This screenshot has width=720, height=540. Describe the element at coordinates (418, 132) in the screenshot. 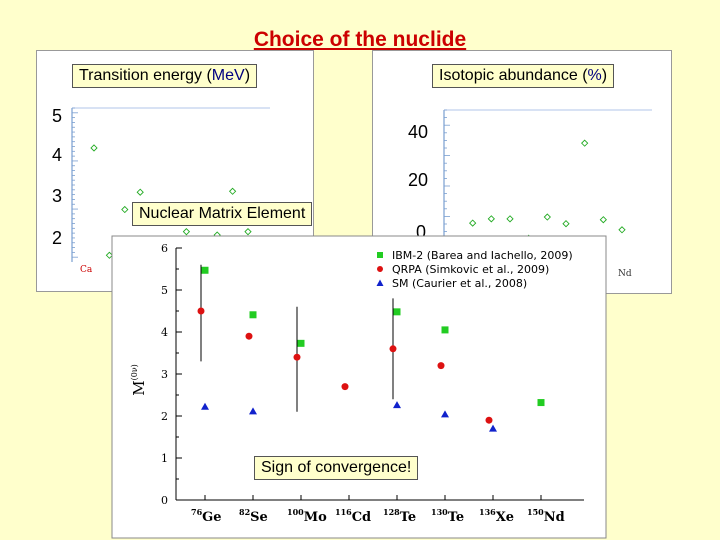

I see `abundance-y-tick: 40` at that location.